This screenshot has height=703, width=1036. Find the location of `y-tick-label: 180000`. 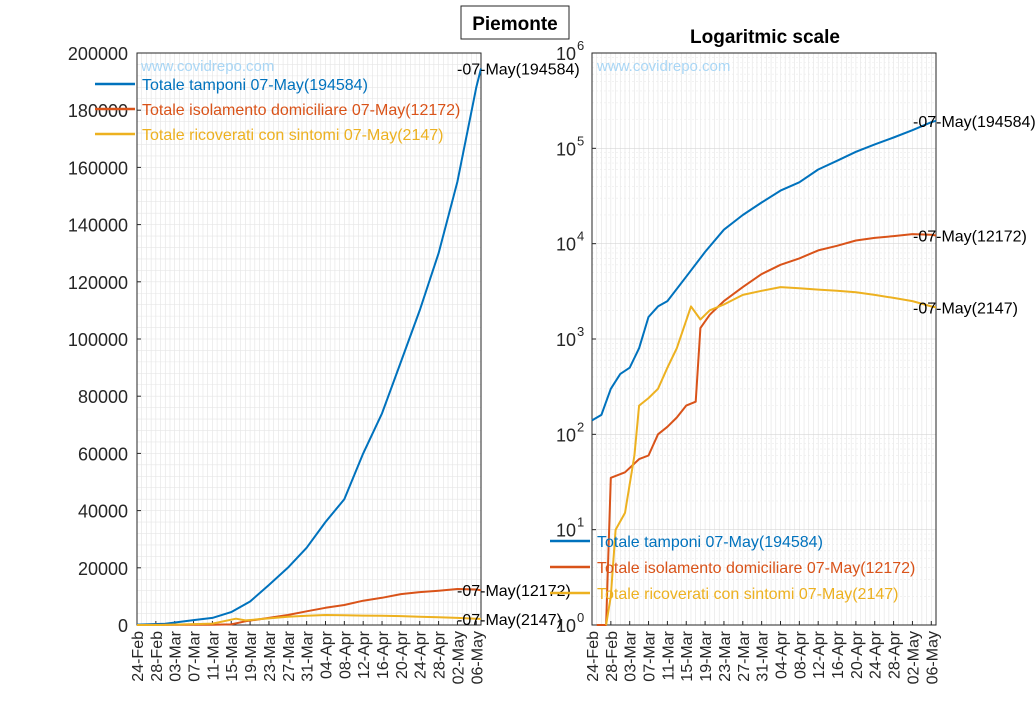

y-tick-label: 180000 is located at coordinates (98, 111).